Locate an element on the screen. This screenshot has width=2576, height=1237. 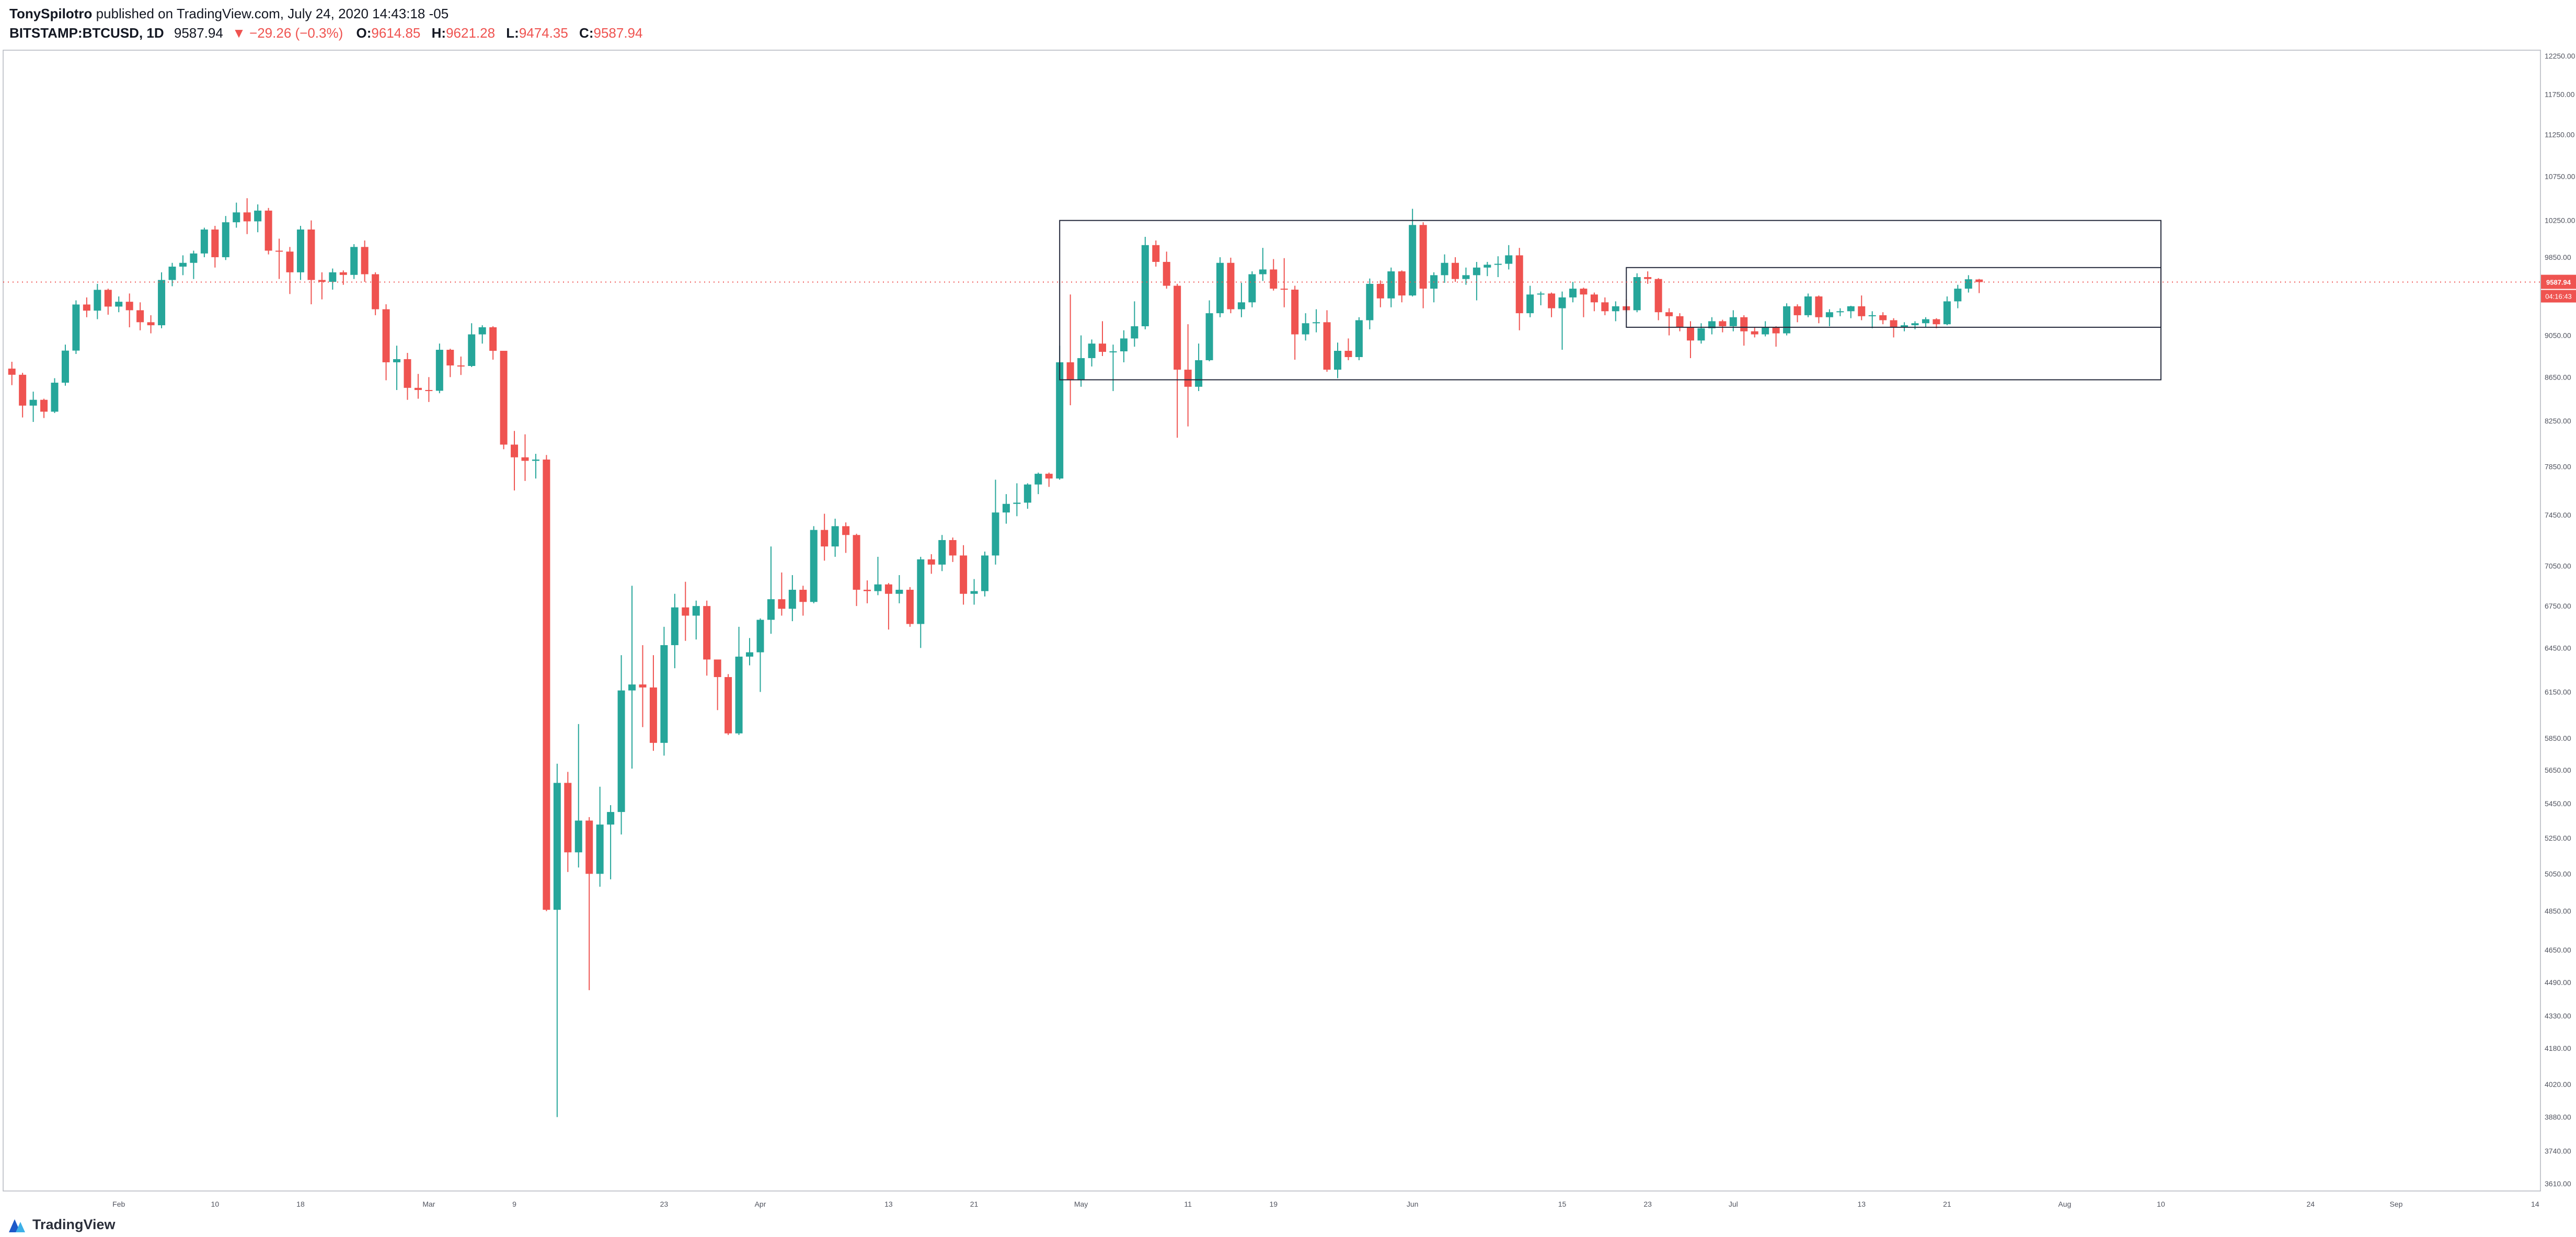
price-tick-label: 8250.00 is located at coordinates (2558, 421).